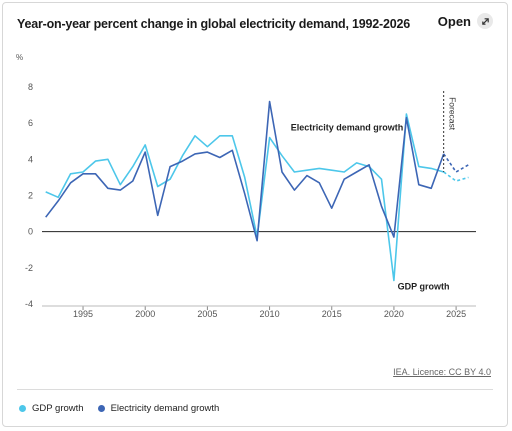 The image size is (512, 431). I want to click on y-axis-unit: %, so click(19, 57).